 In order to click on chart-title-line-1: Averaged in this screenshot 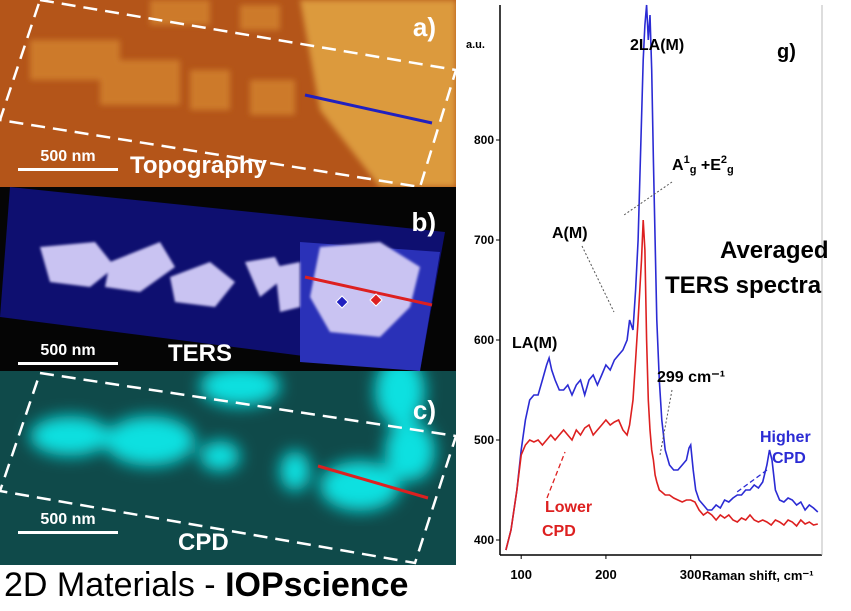, I will do `click(774, 250)`.